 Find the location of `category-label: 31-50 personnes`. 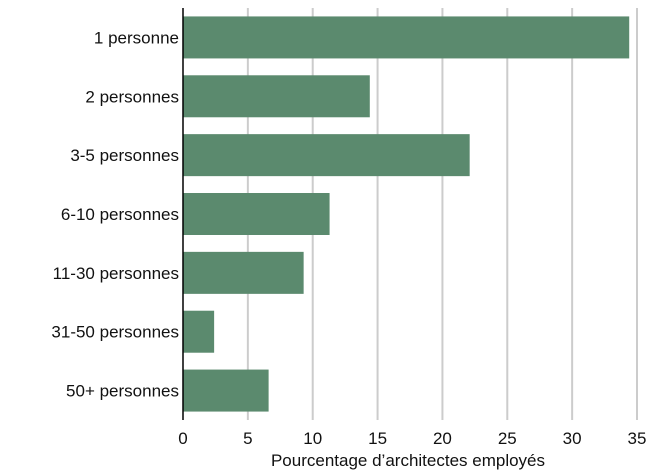

category-label: 31-50 personnes is located at coordinates (115, 332).